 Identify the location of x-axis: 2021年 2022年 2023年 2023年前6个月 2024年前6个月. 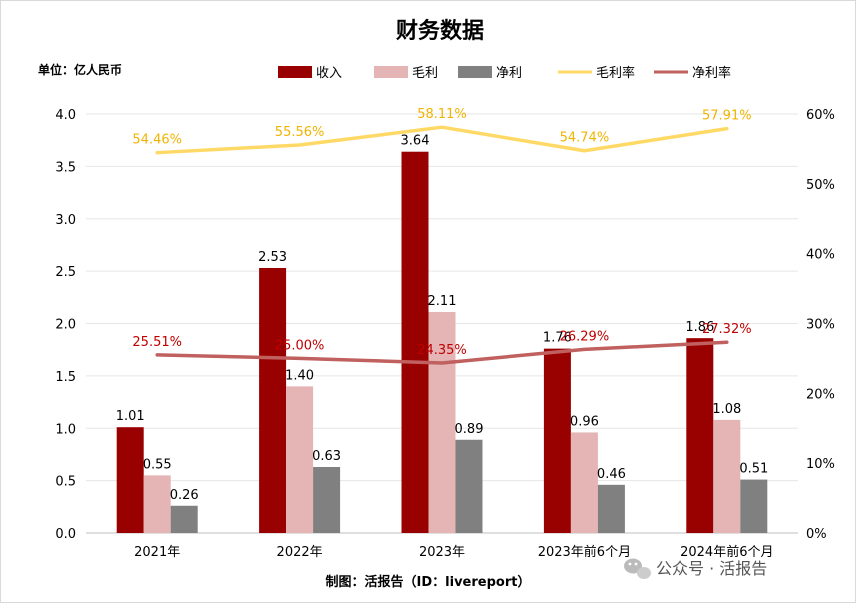
(453, 552).